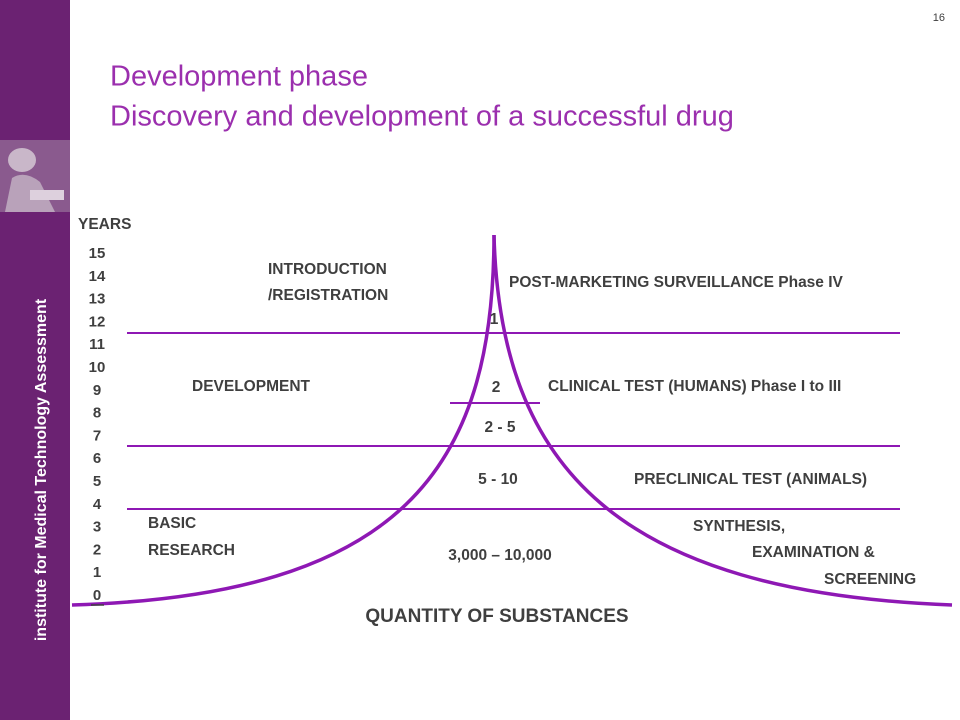 The image size is (960, 720). I want to click on year-label: 6, so click(97, 458).